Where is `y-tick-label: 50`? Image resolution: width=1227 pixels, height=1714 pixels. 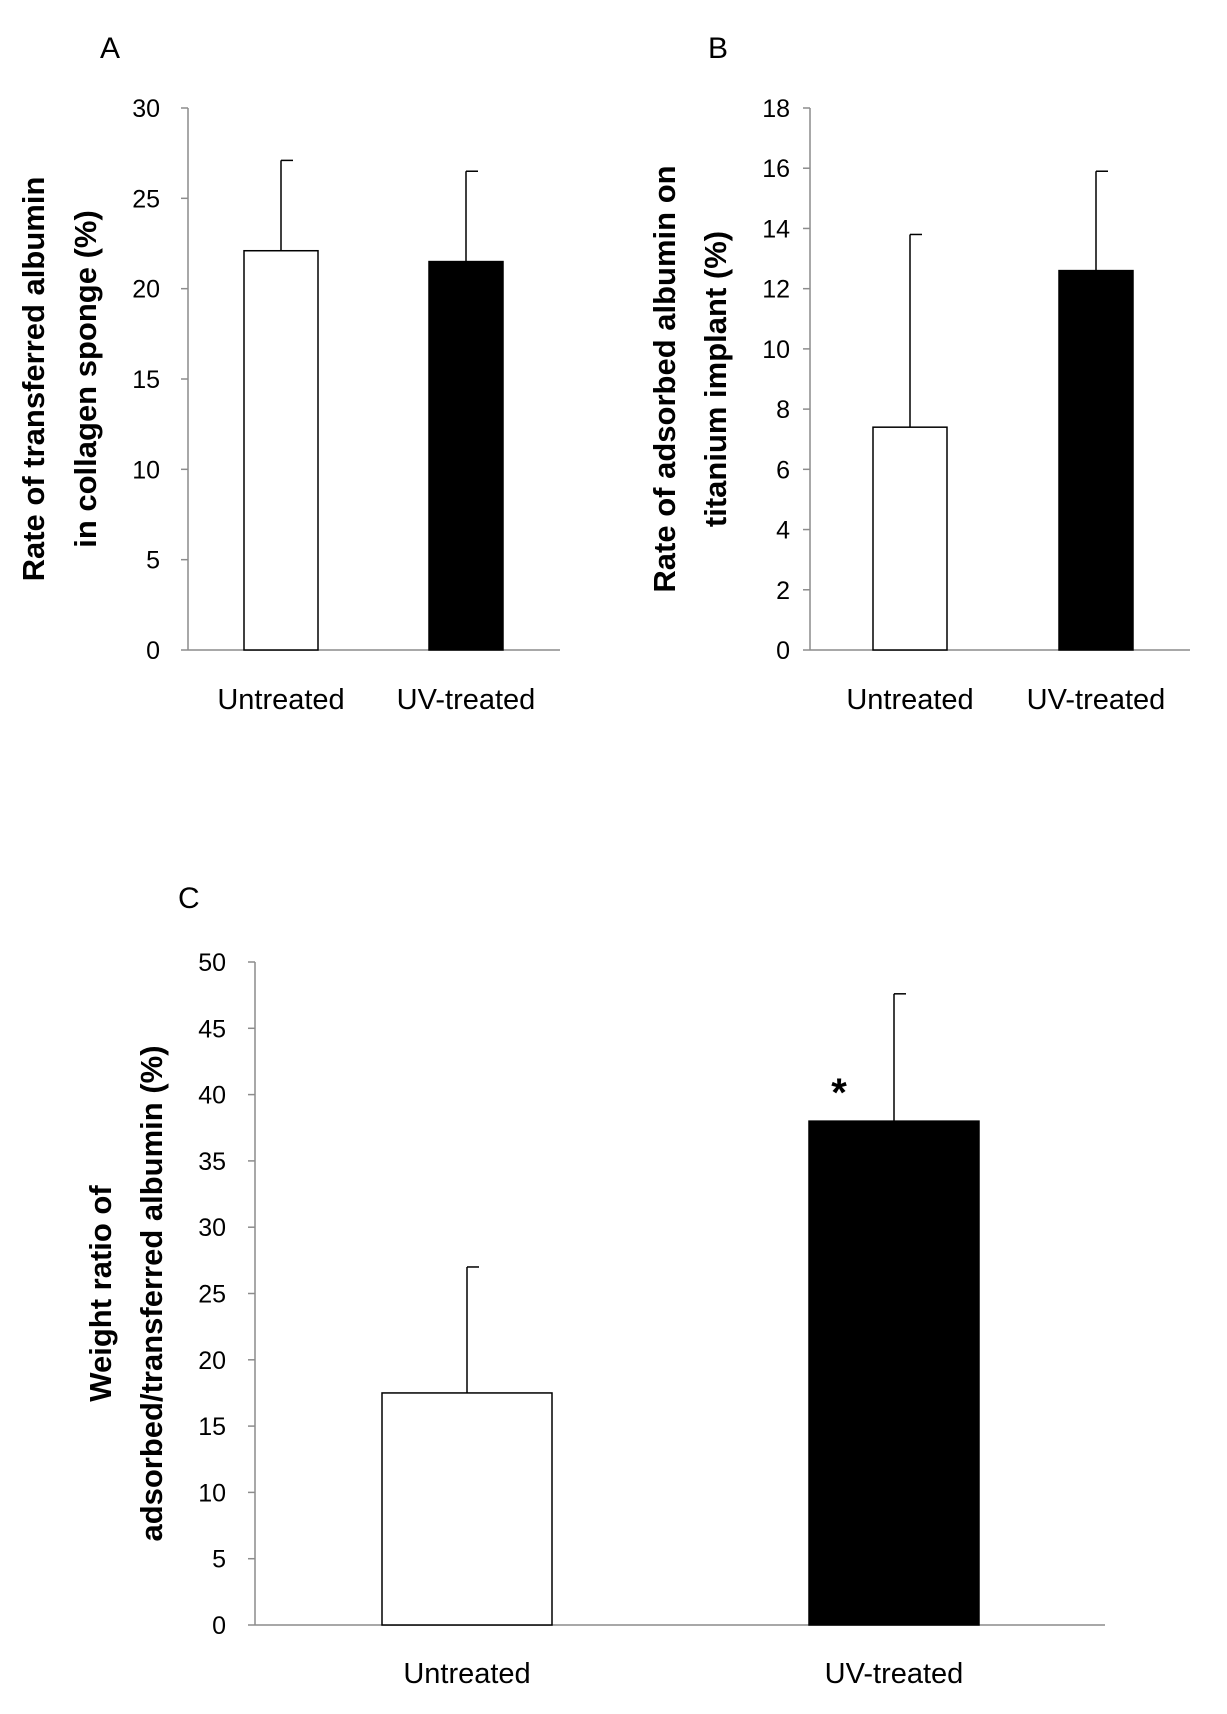
y-tick-label: 50 is located at coordinates (212, 963).